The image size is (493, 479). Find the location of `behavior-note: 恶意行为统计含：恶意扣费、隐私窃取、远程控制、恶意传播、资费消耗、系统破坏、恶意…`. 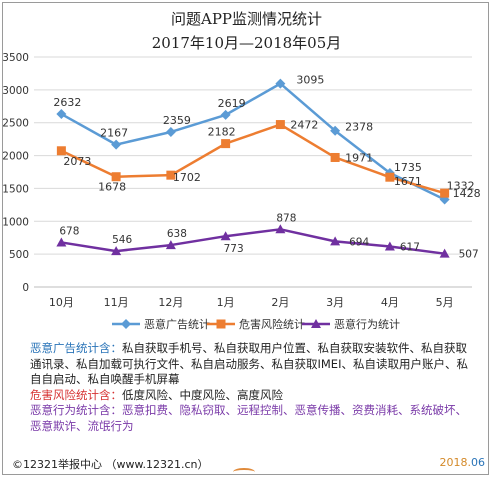

behavior-note: 恶意行为统计含：恶意扣费、隐私窃取、远程控制、恶意传播、资费消耗、系统破坏、恶意… is located at coordinates (250, 418).